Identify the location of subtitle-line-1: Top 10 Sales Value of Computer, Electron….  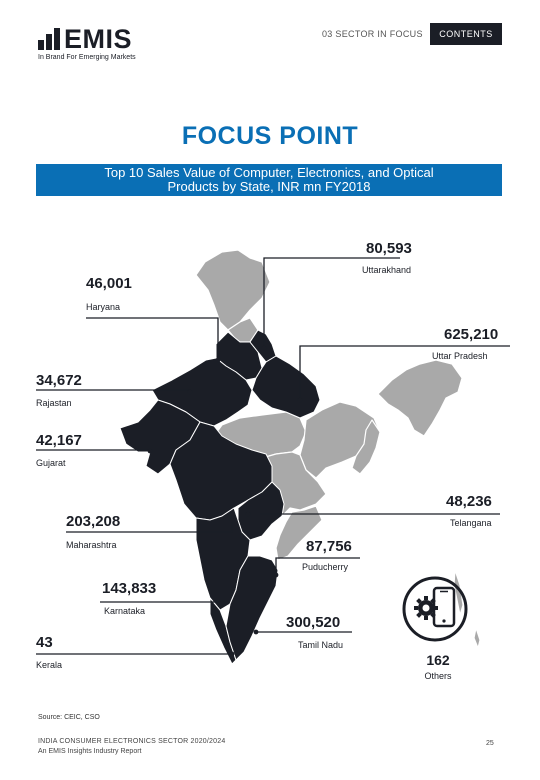
(269, 172).